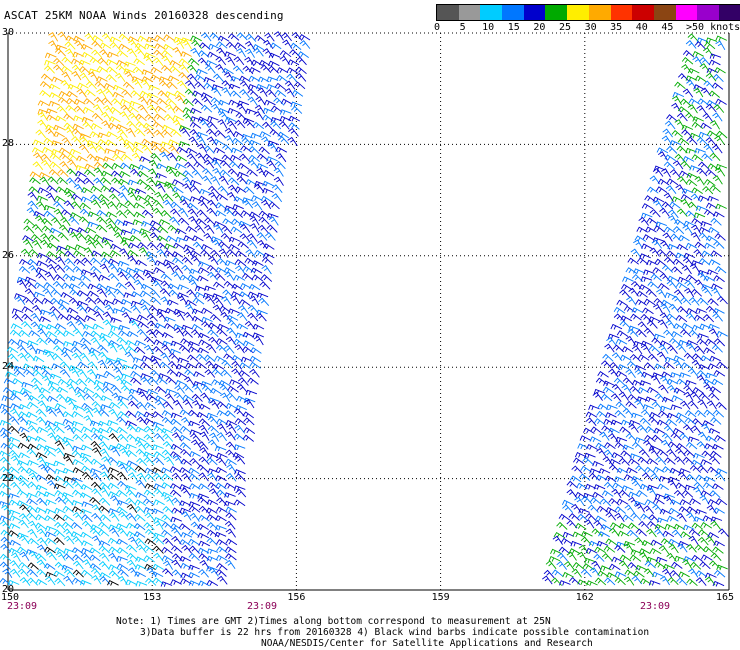 The height and width of the screenshot is (650, 740). What do you see at coordinates (448, 12) in the screenshot?
I see `legend-swatch` at bounding box center [448, 12].